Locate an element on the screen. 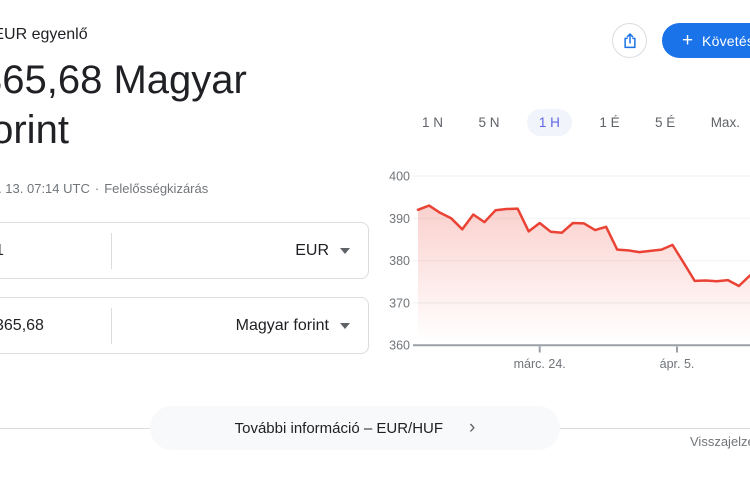  period-tabs: 1 N 5 N 1 H 1 É 5 É Max. is located at coordinates (581, 122).